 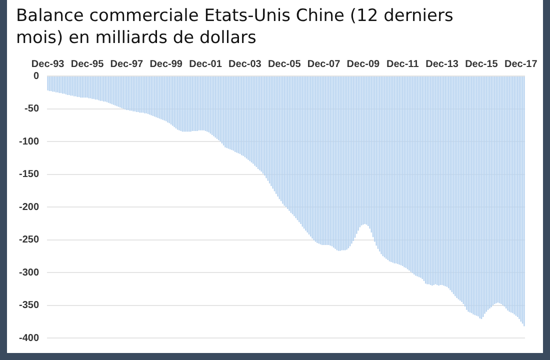 What do you see at coordinates (48, 64) in the screenshot?
I see `x-tick-label: Dec-93` at bounding box center [48, 64].